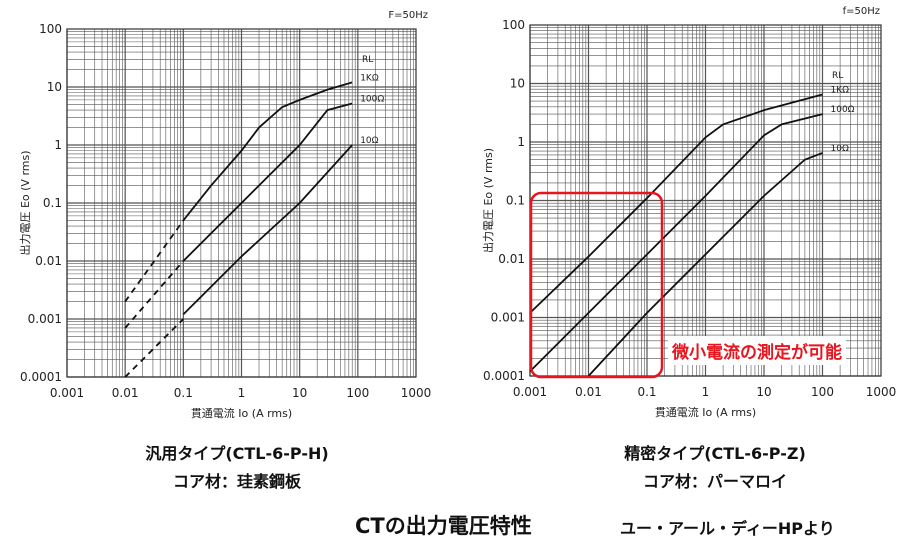 The height and width of the screenshot is (546, 910). What do you see at coordinates (237, 453) in the screenshot?
I see `left-type-caption: 汎用タイプ(CTL-6-P-H)` at bounding box center [237, 453].